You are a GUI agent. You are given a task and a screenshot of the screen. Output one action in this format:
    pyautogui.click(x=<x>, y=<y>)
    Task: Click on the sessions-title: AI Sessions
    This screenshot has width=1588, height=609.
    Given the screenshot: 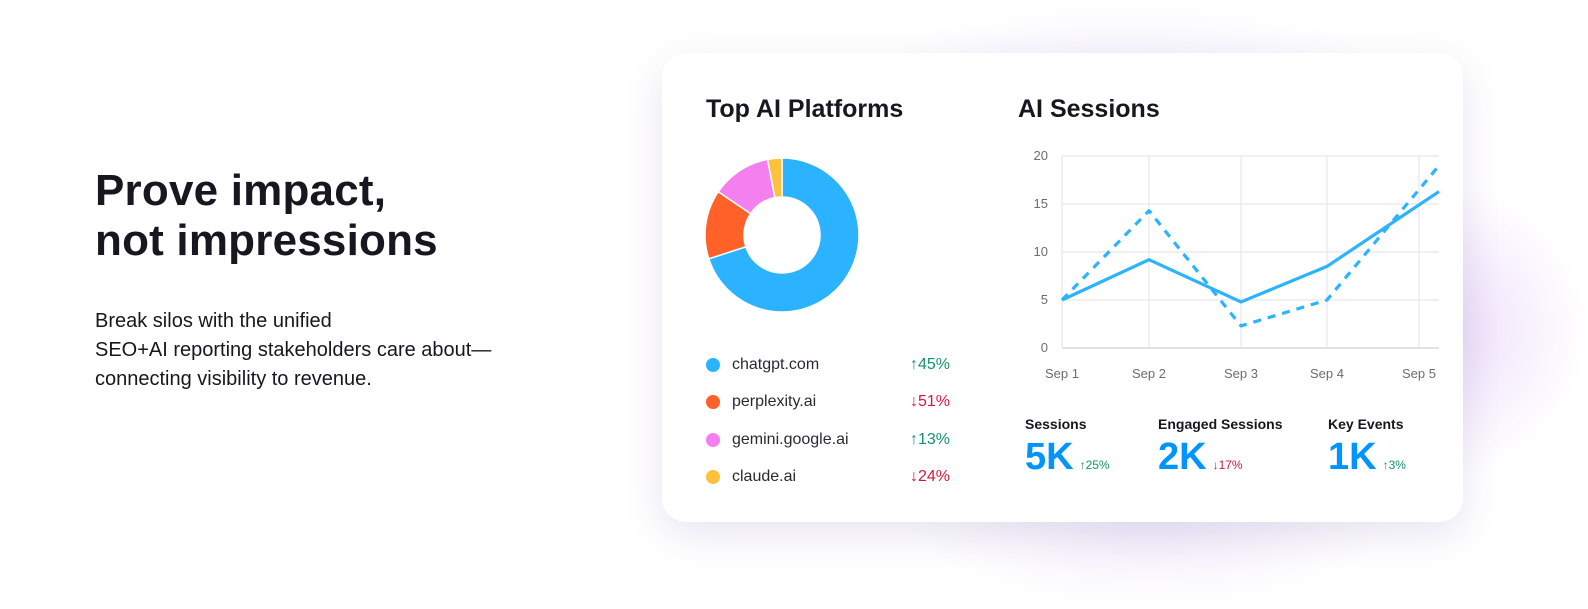 What is the action you would take?
    pyautogui.click(x=1089, y=109)
    